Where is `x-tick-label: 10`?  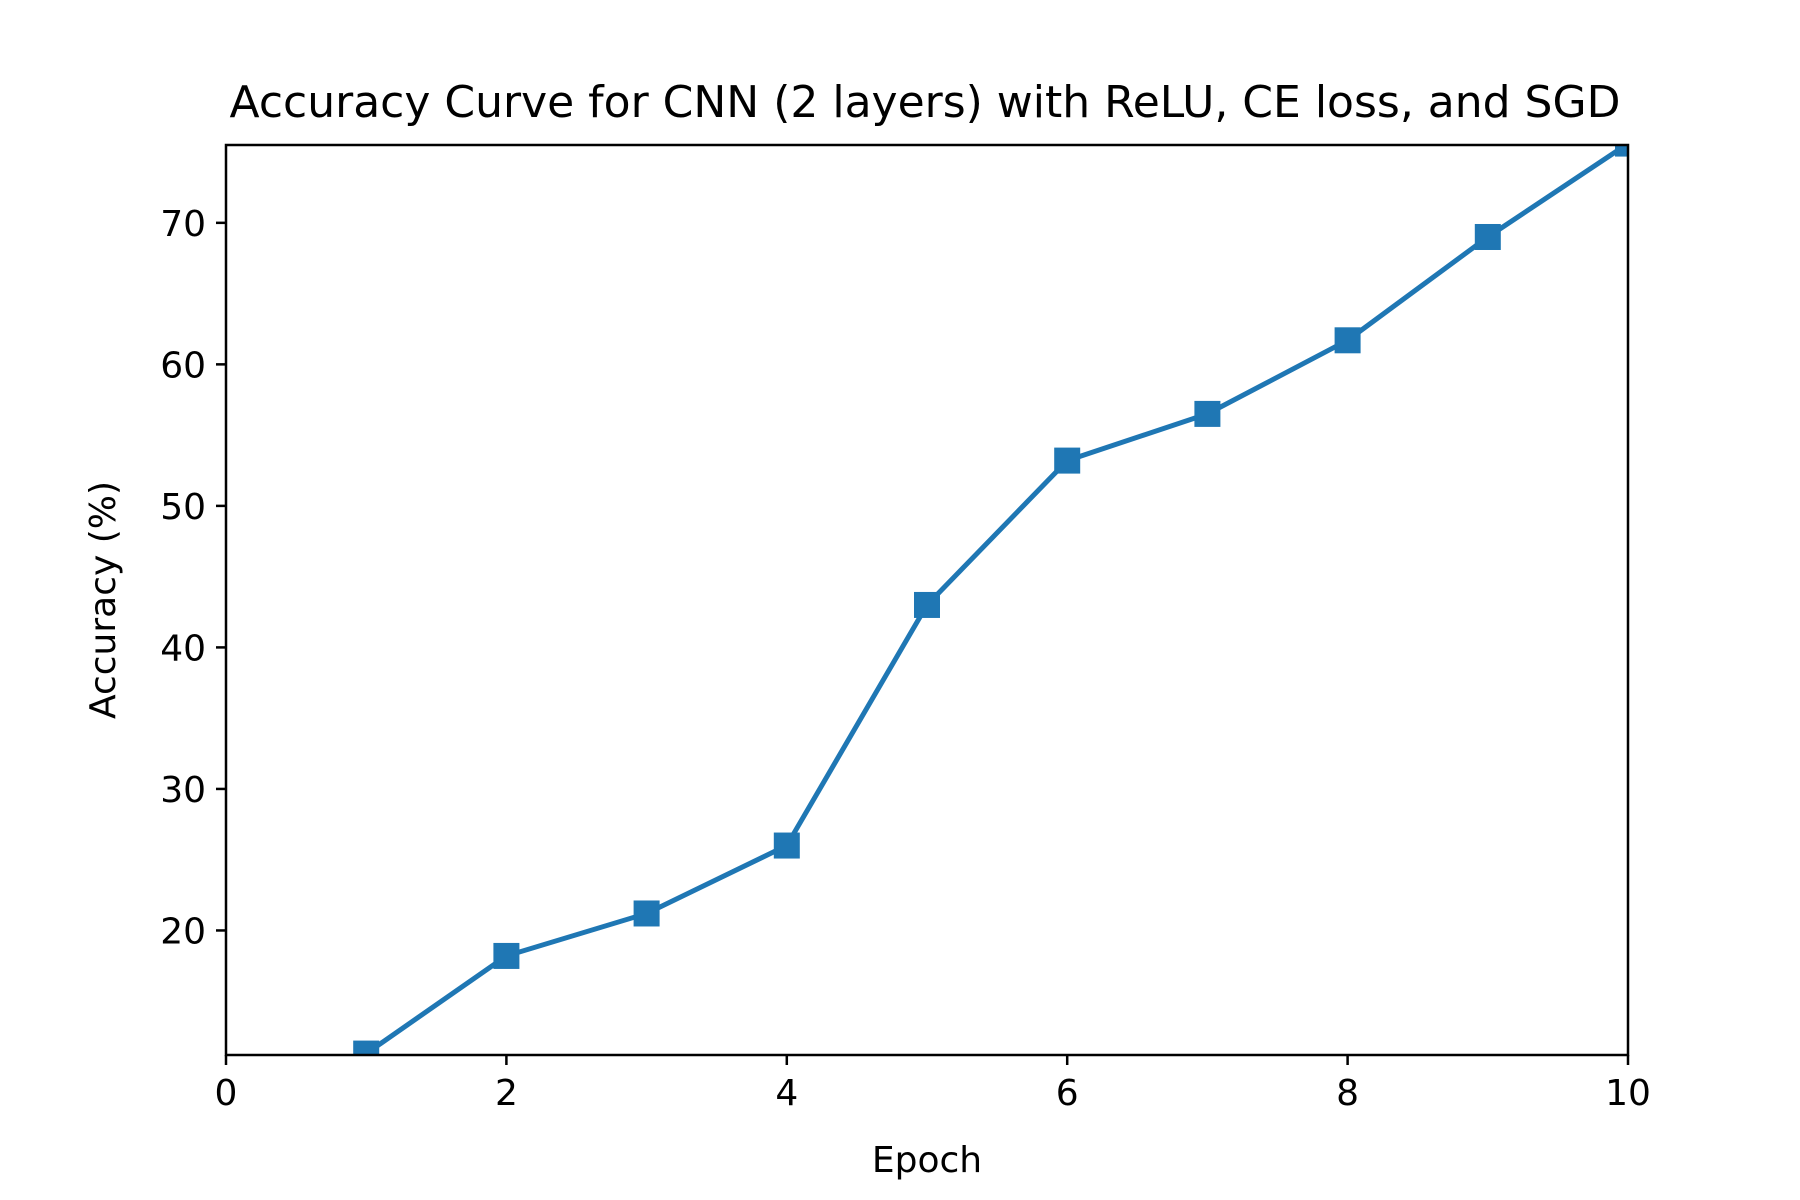
x-tick-label: 10 is located at coordinates (1628, 1093).